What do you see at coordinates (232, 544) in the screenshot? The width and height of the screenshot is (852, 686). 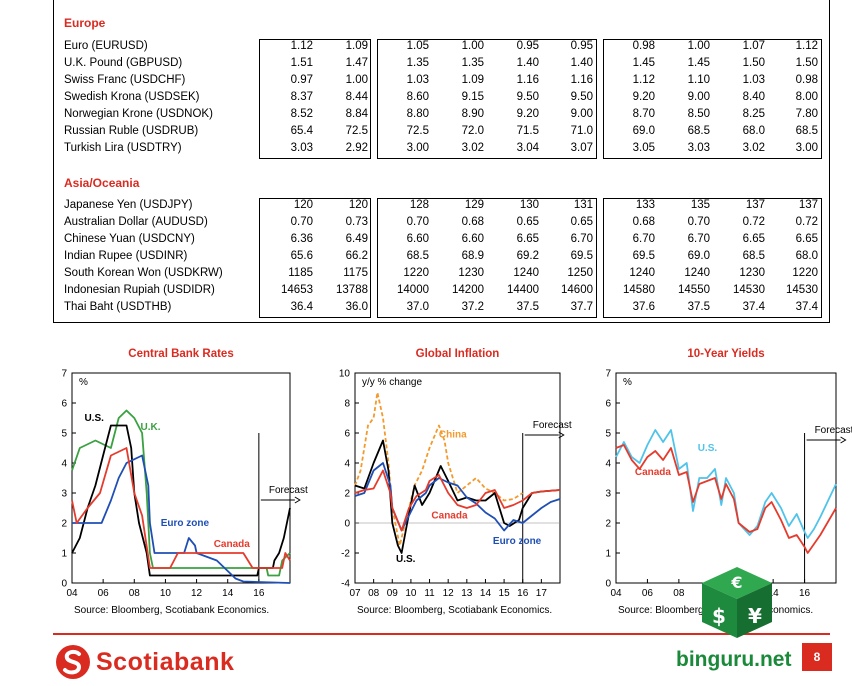 I see `series-label: Canada` at bounding box center [232, 544].